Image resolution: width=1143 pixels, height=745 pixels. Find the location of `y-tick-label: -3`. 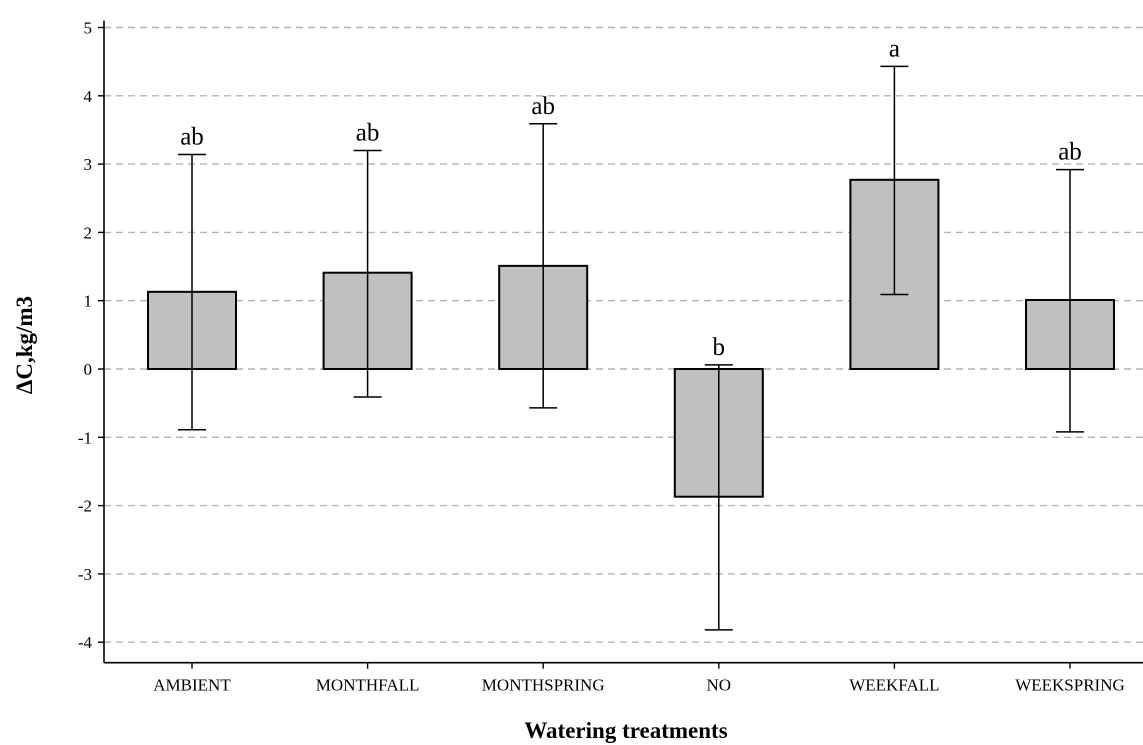

y-tick-label: -3 is located at coordinates (85, 574).